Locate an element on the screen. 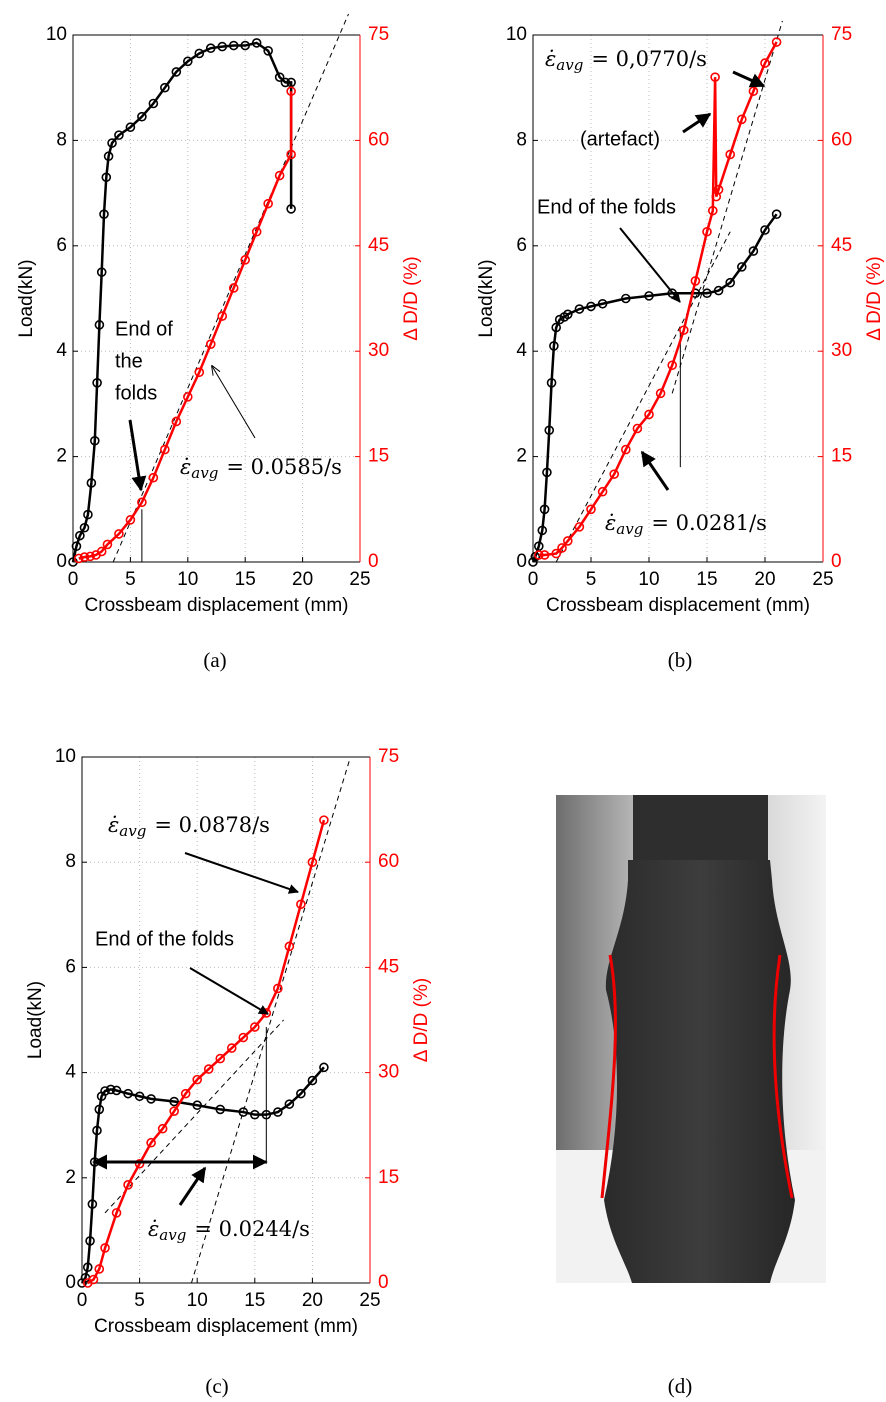 The height and width of the screenshot is (1402, 886). y-tick-label: 6 is located at coordinates (521, 245).